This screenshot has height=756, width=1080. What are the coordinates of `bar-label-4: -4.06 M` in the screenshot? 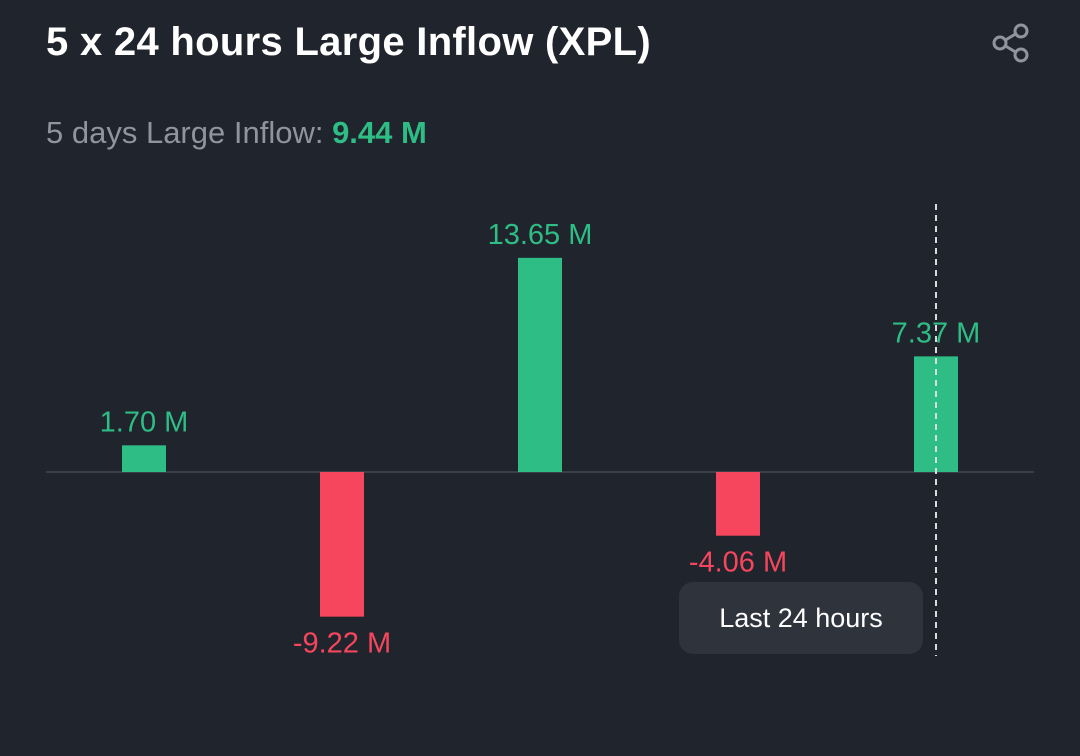 It's located at (738, 563).